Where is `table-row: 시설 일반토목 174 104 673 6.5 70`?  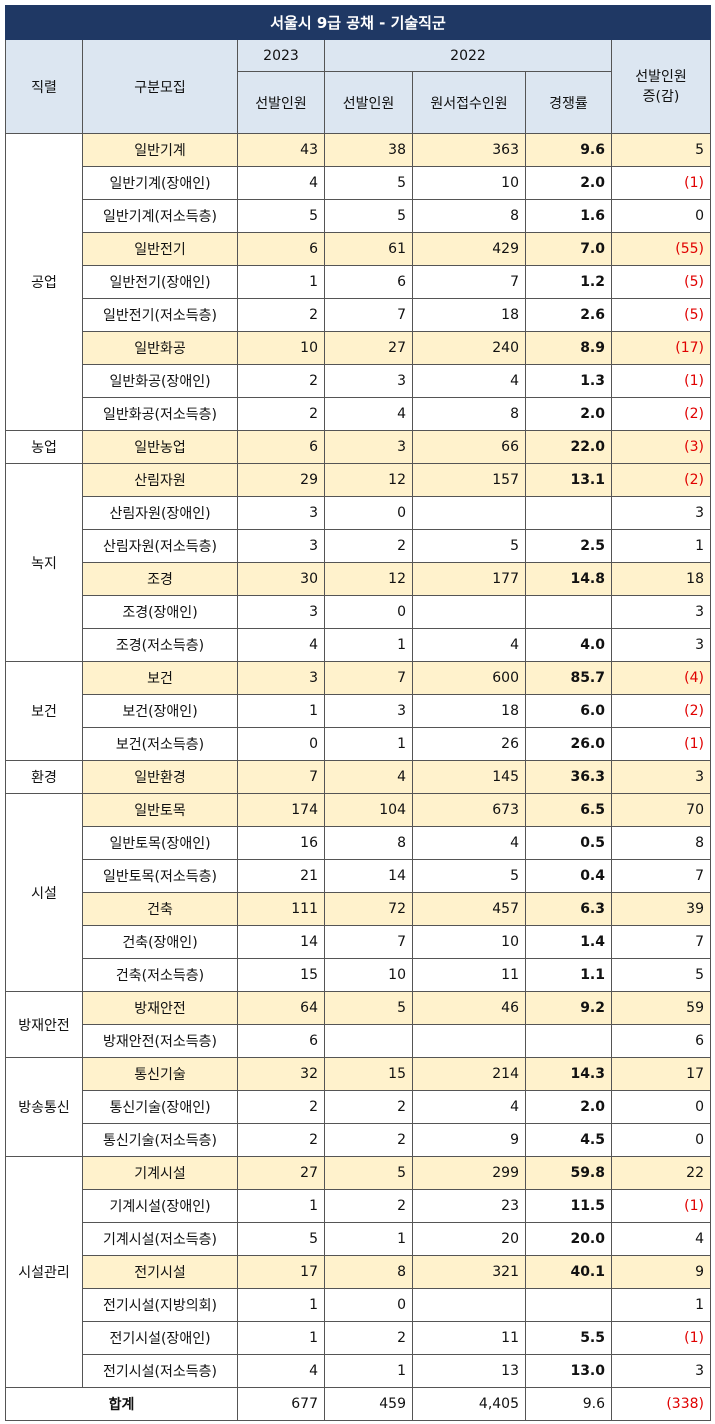 table-row: 시설 일반토목 174 104 673 6.5 70 is located at coordinates (358, 892).